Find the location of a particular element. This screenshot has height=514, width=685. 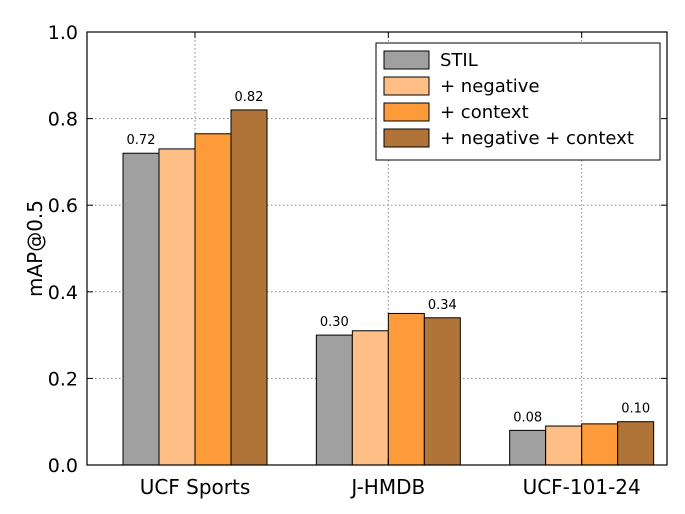

y-tick-label: 0.0 is located at coordinates (63, 466).